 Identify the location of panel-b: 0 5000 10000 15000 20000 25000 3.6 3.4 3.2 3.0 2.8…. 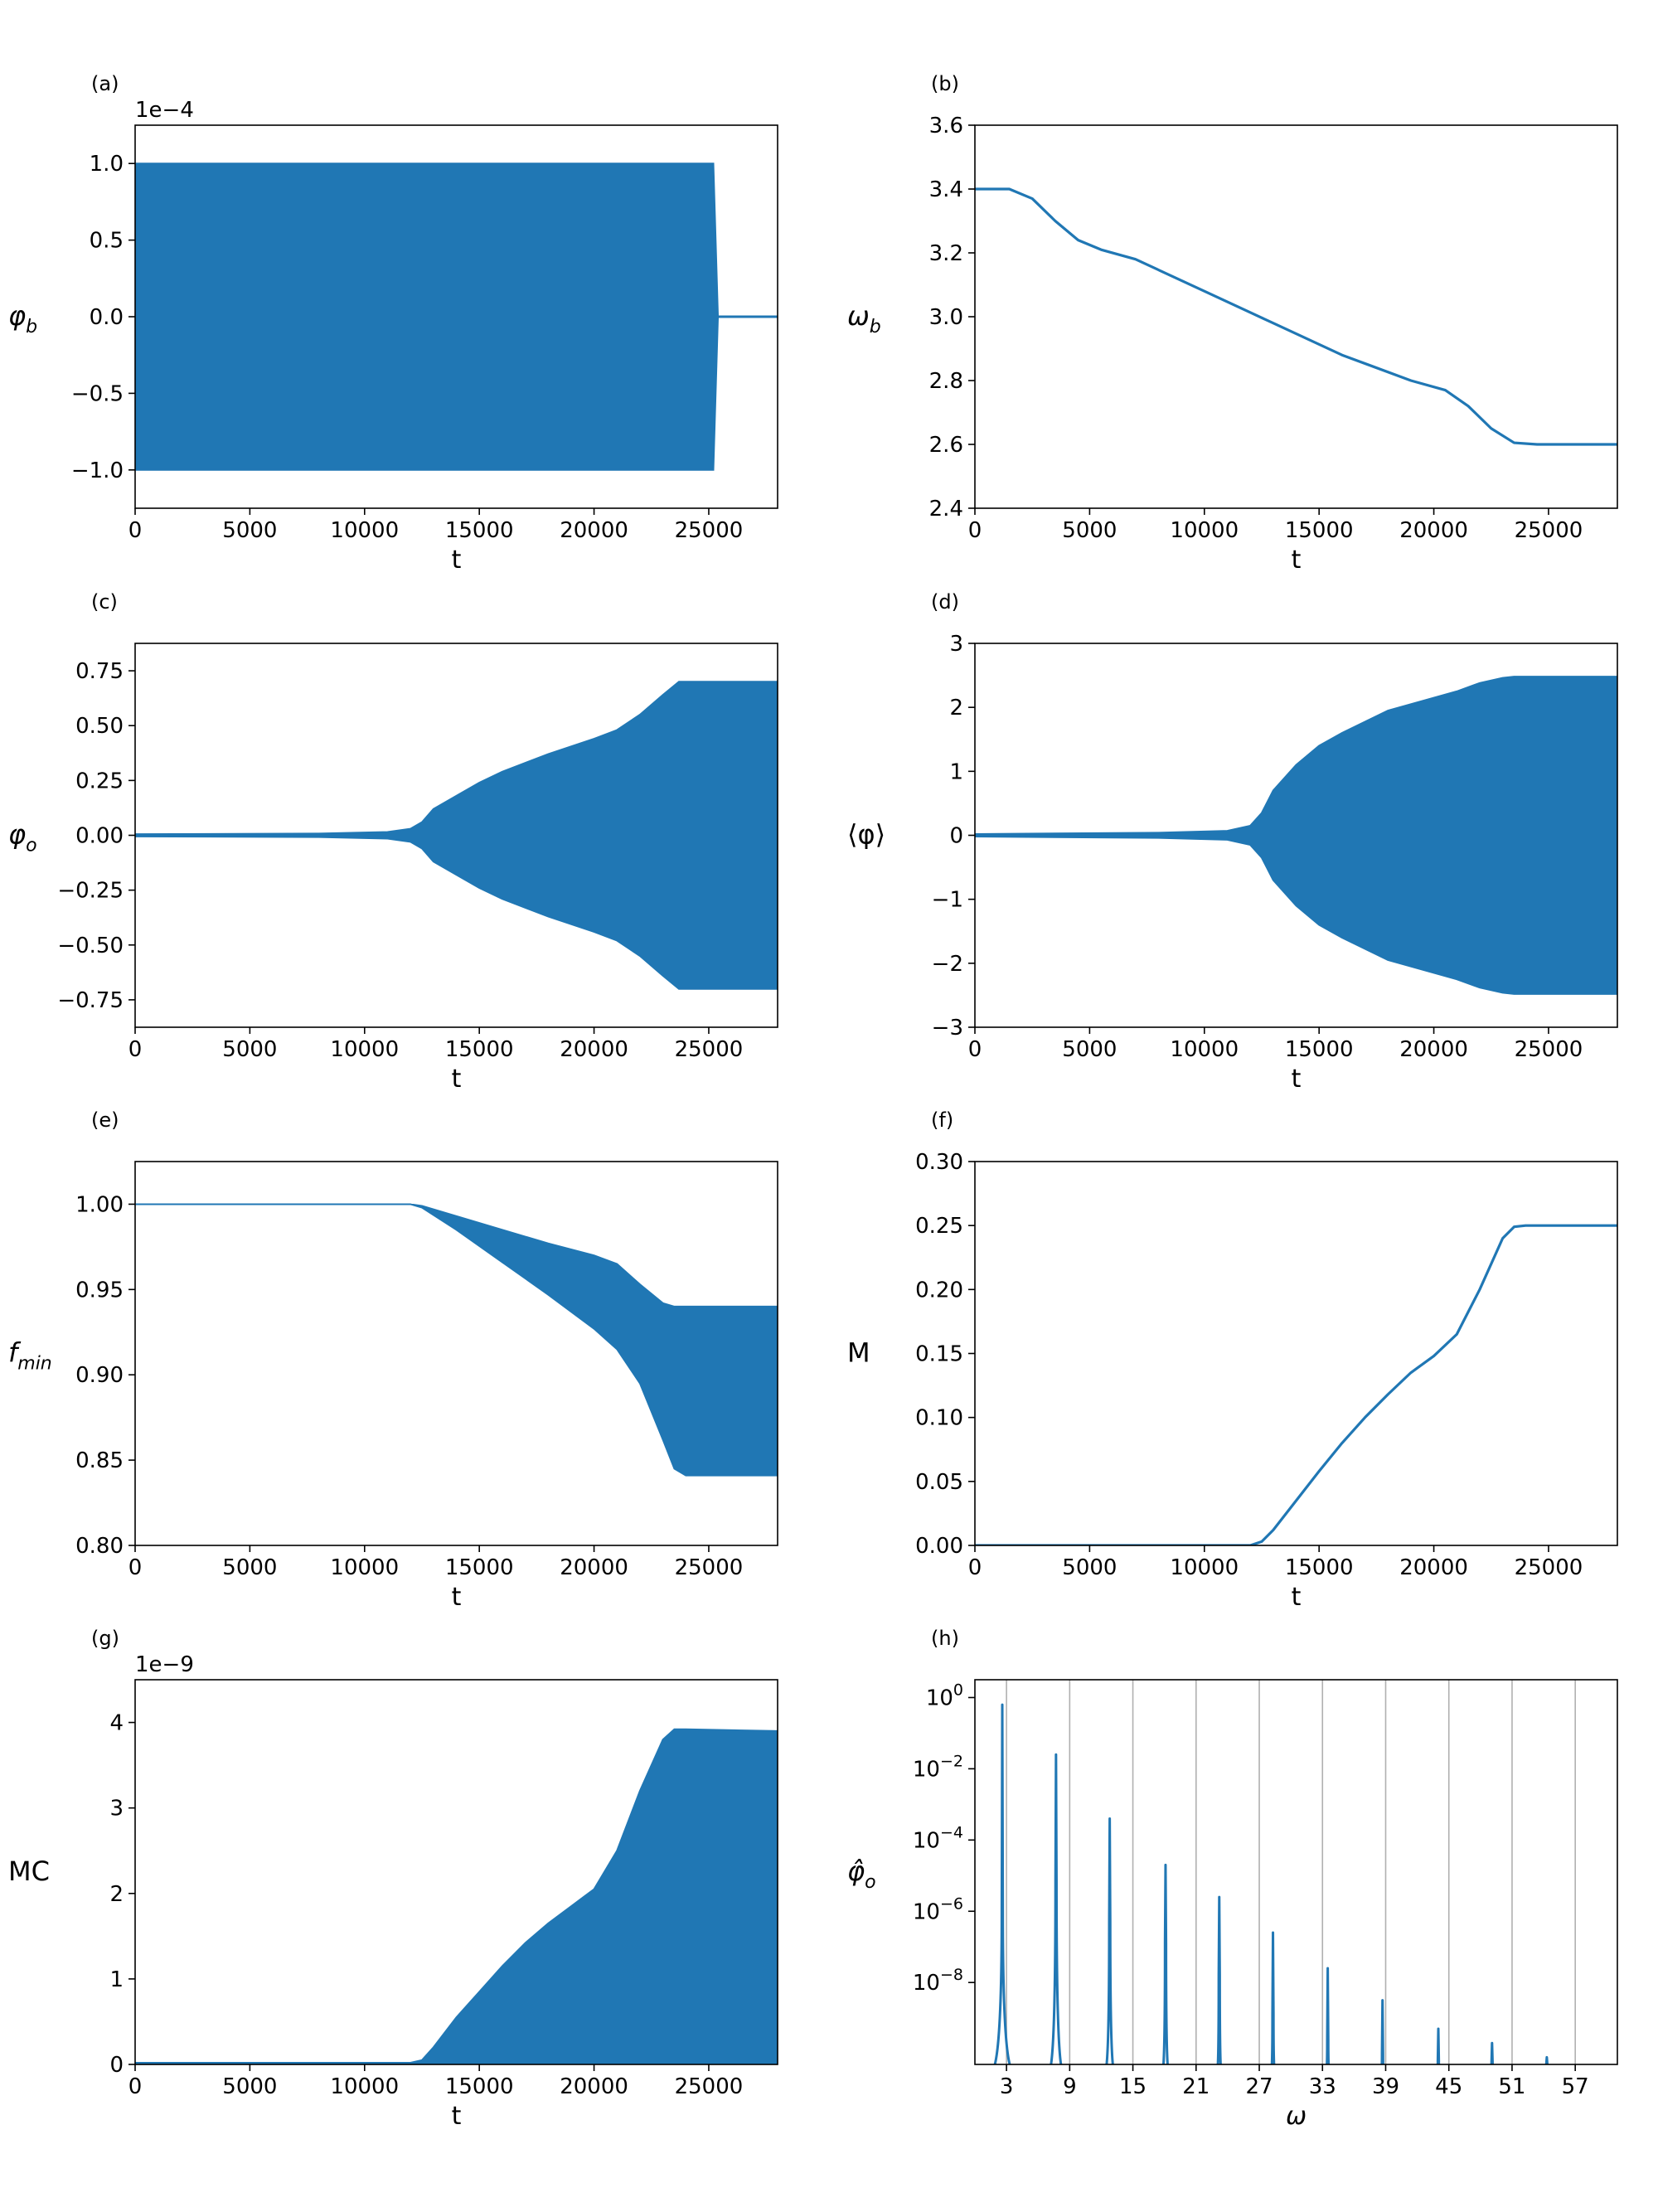
(1232, 323).